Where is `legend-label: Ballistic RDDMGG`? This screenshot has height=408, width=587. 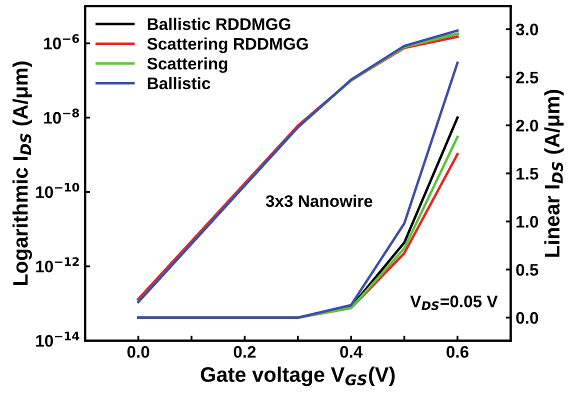
legend-label: Ballistic RDDMGG is located at coordinates (219, 24).